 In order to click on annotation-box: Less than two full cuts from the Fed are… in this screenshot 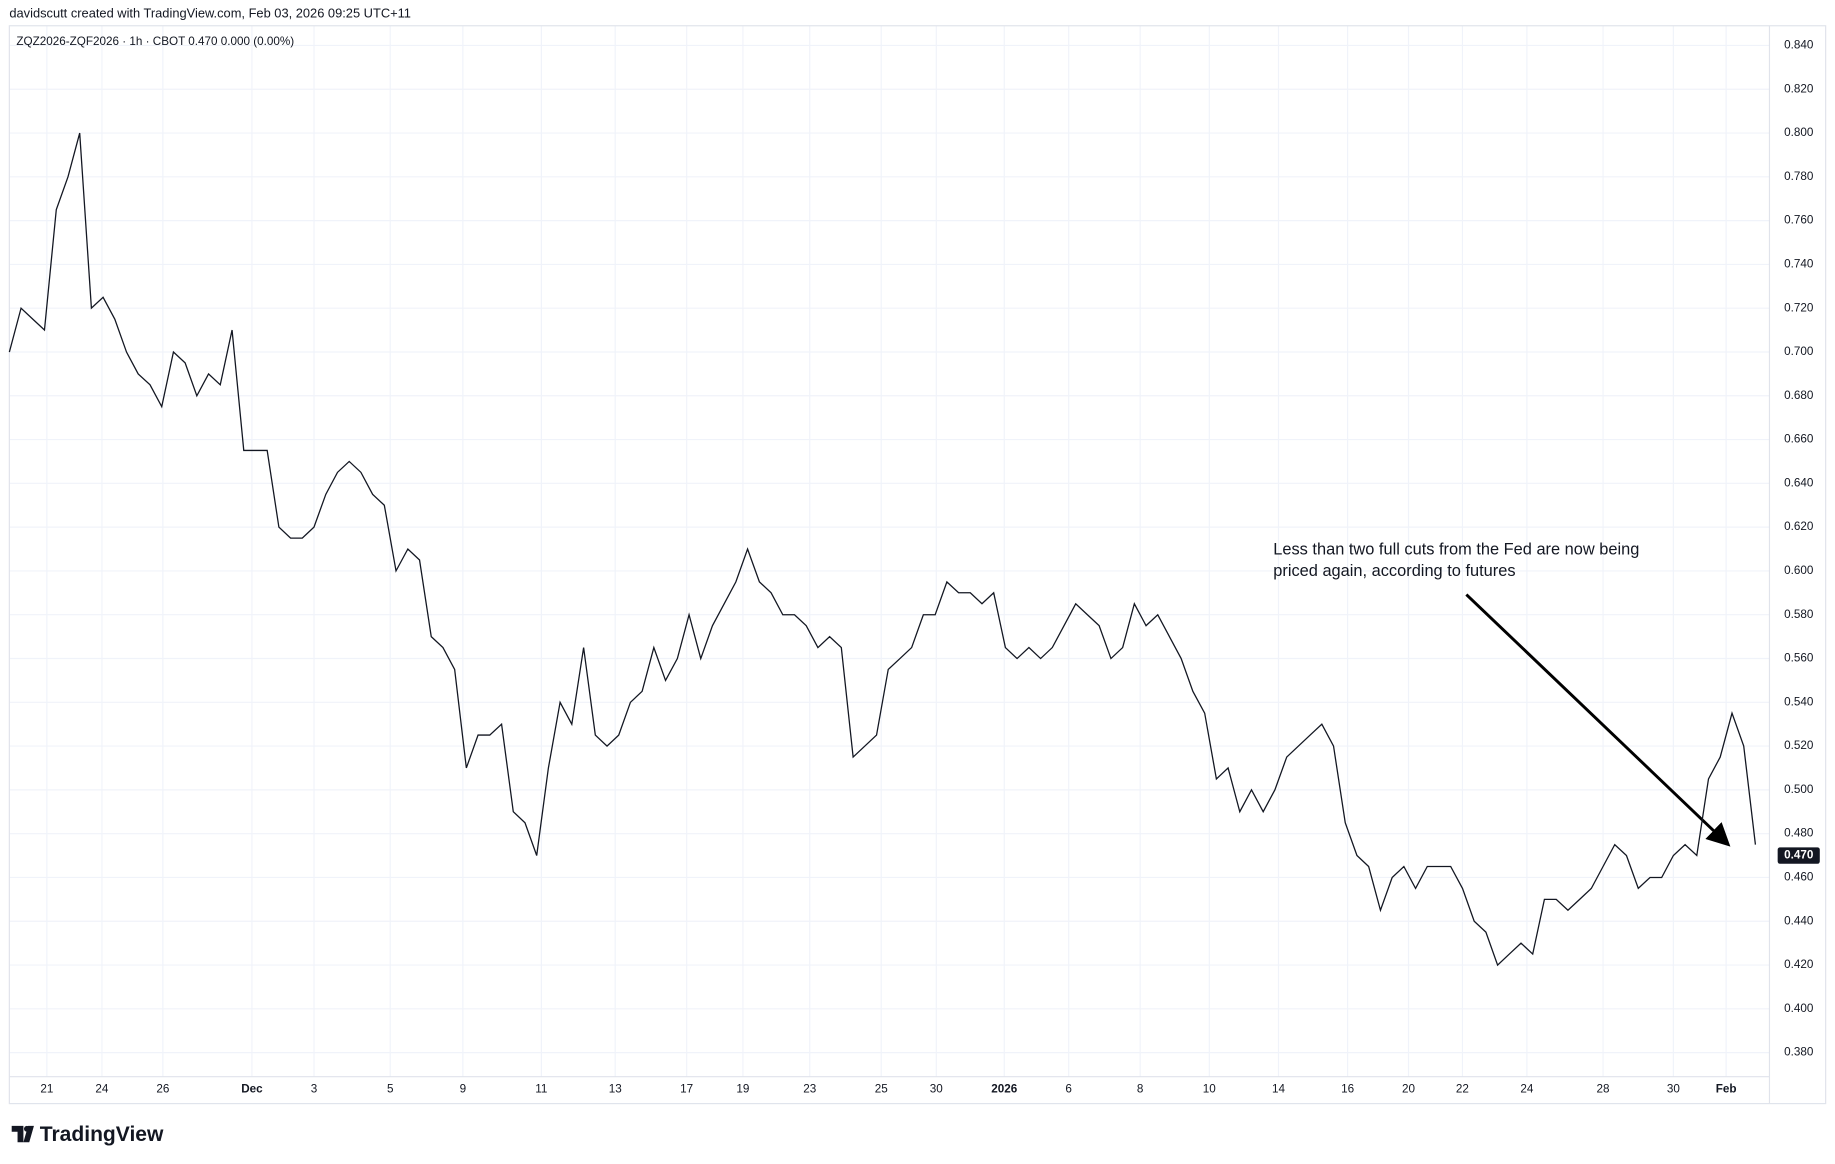, I will do `click(1456, 559)`.